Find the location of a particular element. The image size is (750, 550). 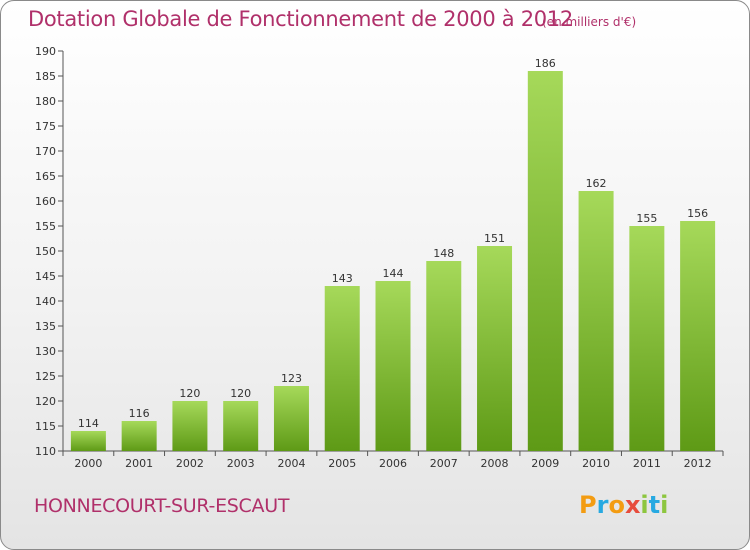

bar-value-label: 155 is located at coordinates (646, 218).